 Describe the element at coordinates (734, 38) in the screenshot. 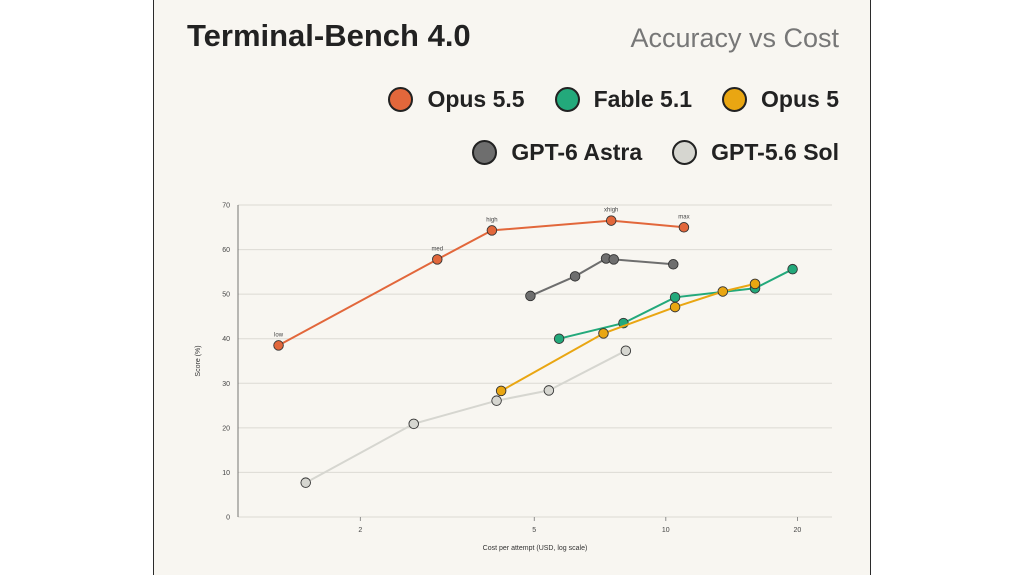

I see `chart-subtitle: Accuracy vs Cost` at that location.